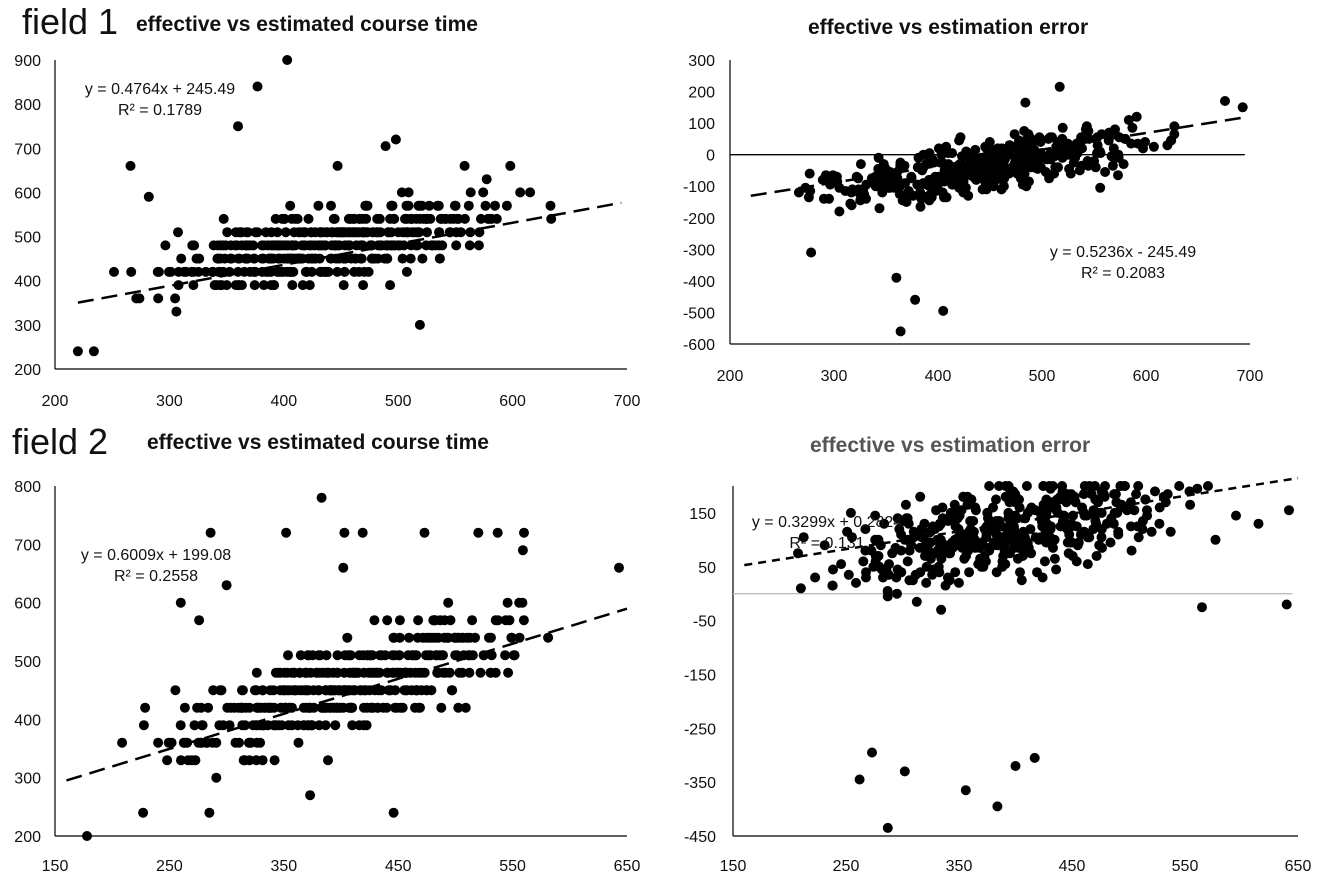 This screenshot has height=871, width=1330. Describe the element at coordinates (60, 441) in the screenshot. I see `field-2-label: field 2` at that location.